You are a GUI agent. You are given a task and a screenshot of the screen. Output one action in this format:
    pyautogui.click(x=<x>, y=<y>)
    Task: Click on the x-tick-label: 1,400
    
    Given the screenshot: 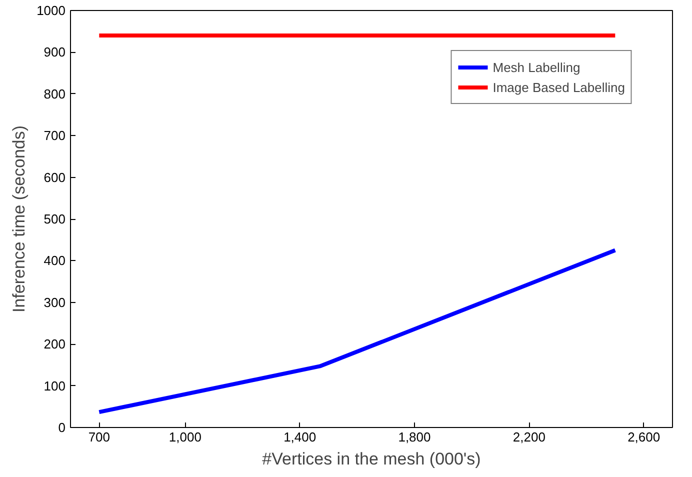 What is the action you would take?
    pyautogui.click(x=300, y=437)
    